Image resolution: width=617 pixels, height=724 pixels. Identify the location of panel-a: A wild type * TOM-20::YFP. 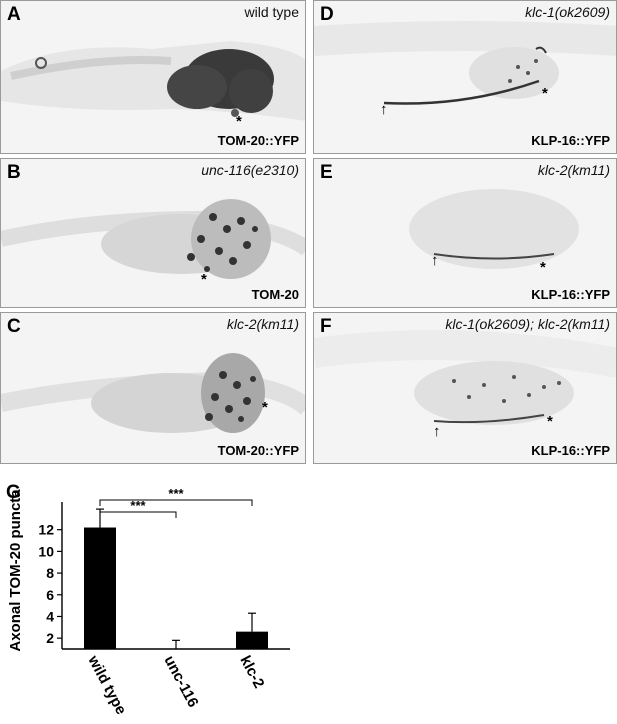
(153, 77).